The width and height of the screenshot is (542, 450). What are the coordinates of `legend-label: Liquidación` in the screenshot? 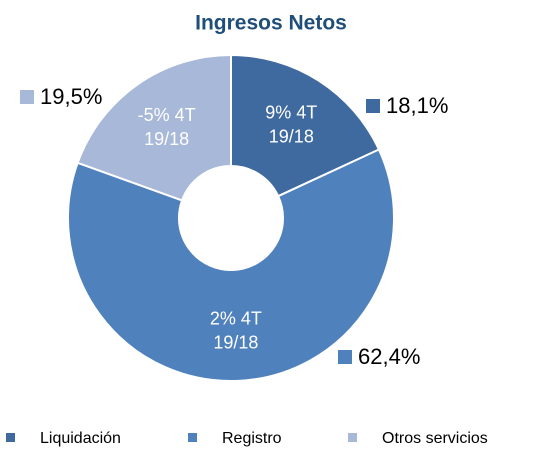 It's located at (80, 438).